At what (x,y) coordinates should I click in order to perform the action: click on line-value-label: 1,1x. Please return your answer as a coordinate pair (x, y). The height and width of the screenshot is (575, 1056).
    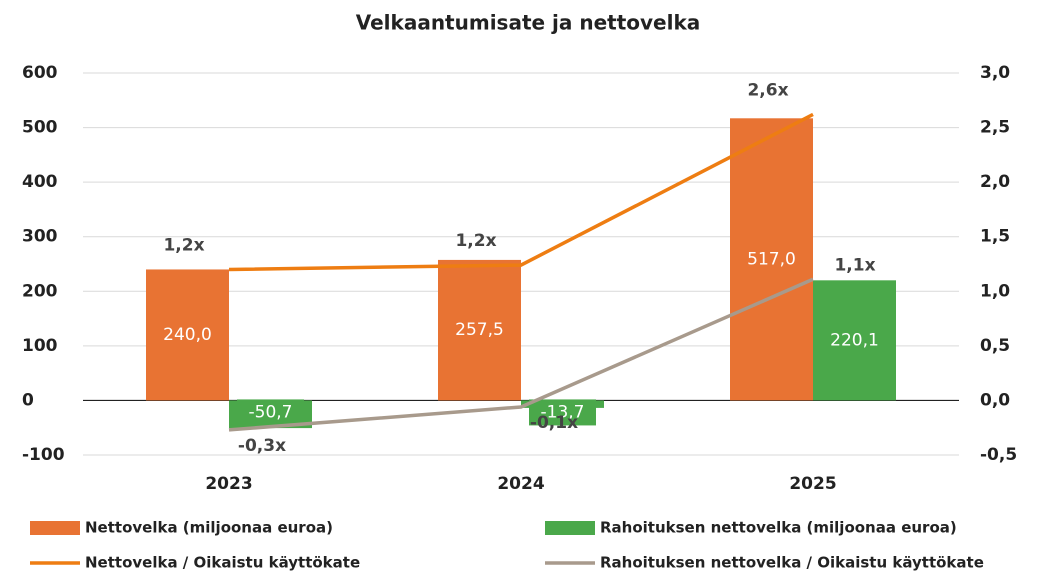
    Looking at the image, I should click on (854, 265).